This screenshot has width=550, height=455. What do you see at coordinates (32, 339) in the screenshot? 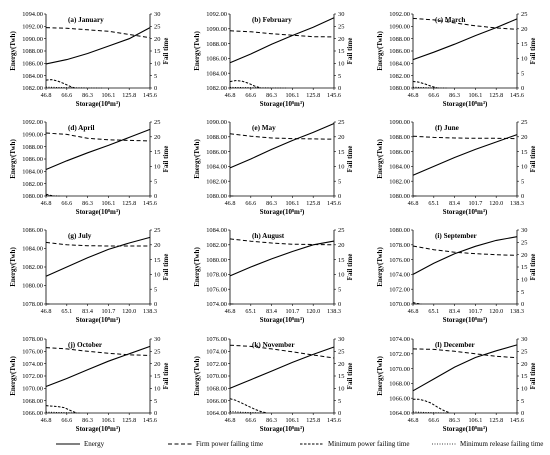
I see `y-tick-label: 1078.00` at bounding box center [32, 339].